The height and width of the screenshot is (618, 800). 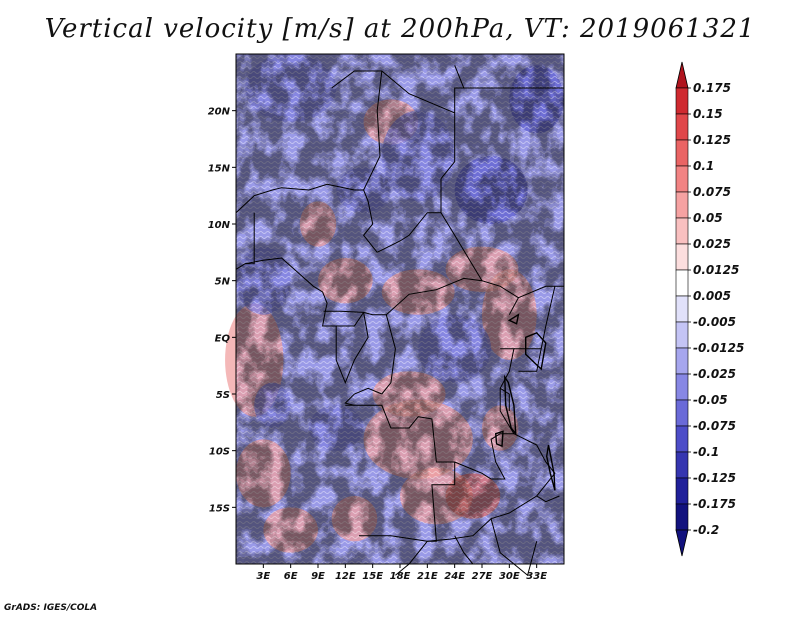 What do you see at coordinates (223, 395) in the screenshot?
I see `lat-tick-label: 5S` at bounding box center [223, 395].